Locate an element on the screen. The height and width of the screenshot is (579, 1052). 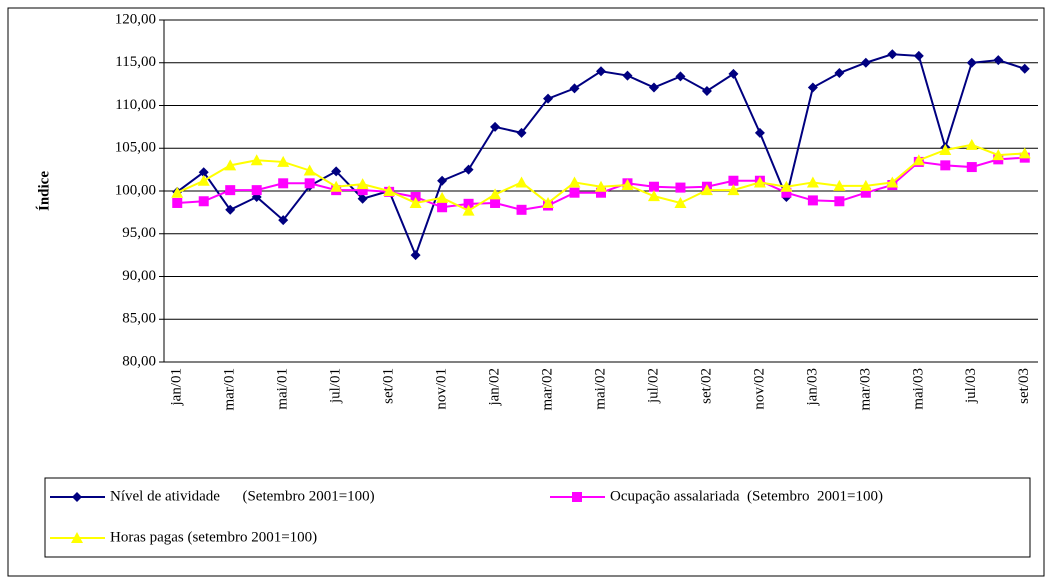
y-tick-label: 90,00 is located at coordinates (139, 276).